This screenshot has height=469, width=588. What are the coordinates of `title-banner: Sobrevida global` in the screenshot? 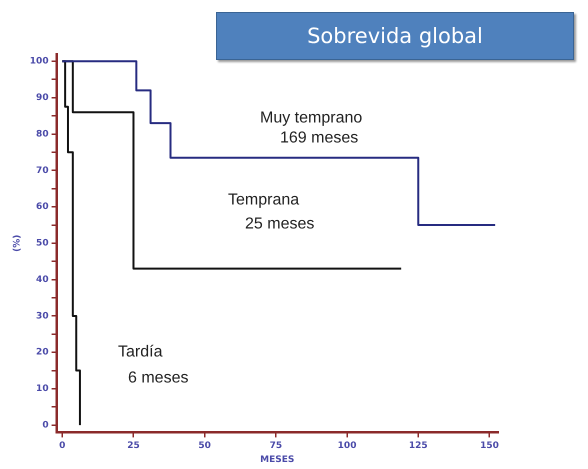 It's located at (395, 36).